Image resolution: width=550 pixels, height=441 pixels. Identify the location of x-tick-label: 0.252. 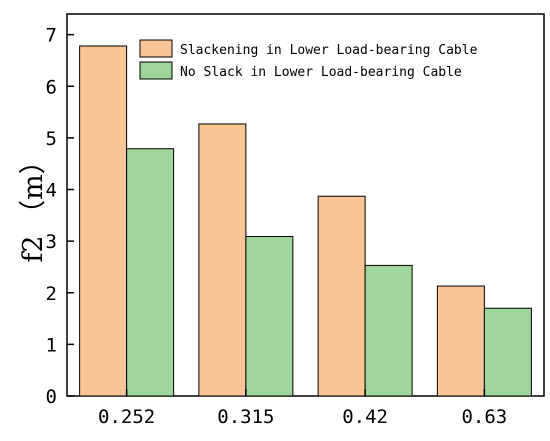
(126, 417).